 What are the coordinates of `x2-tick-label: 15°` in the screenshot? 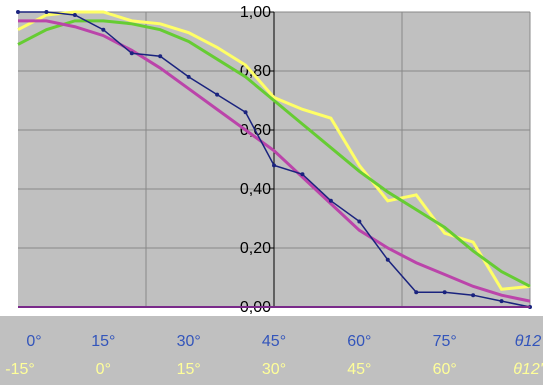 It's located at (189, 369).